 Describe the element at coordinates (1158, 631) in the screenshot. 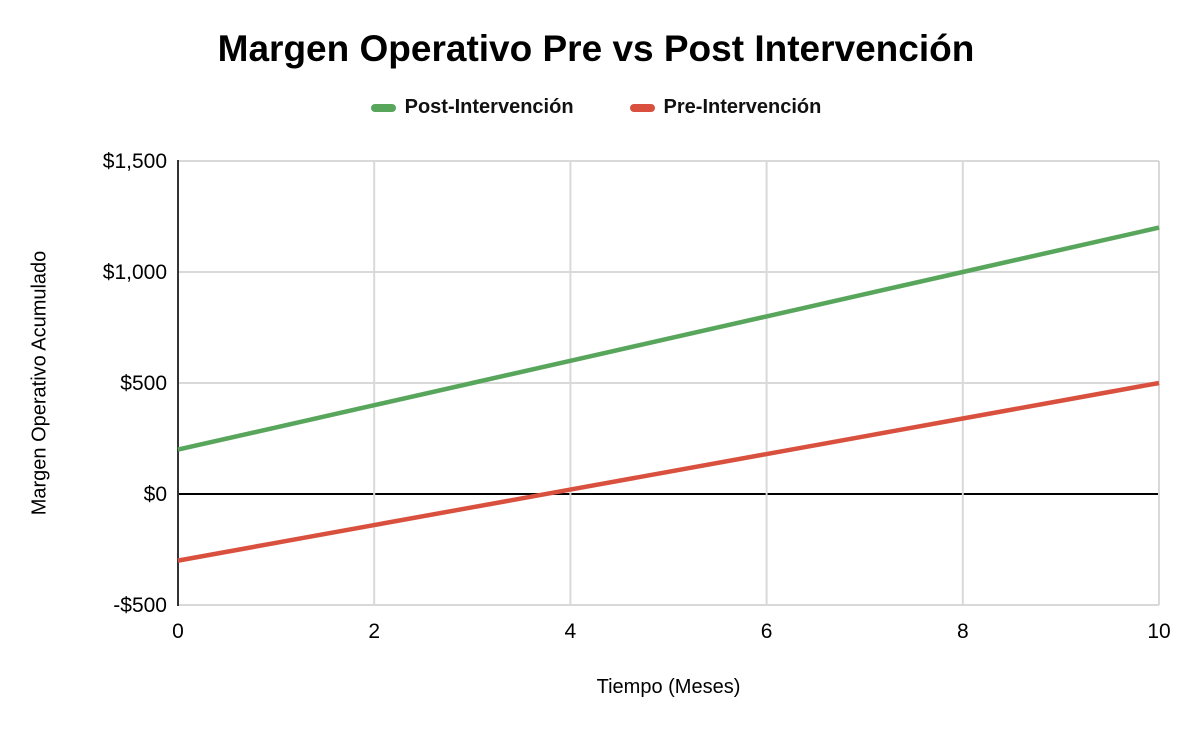

I see `svg-text: 10` at that location.